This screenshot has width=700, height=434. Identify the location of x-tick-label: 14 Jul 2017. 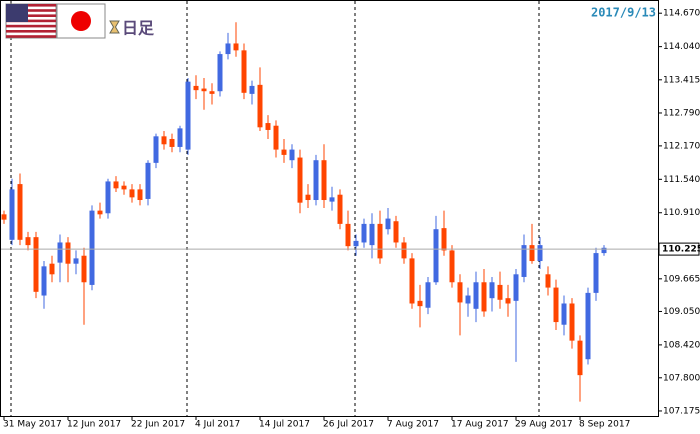
(284, 425).